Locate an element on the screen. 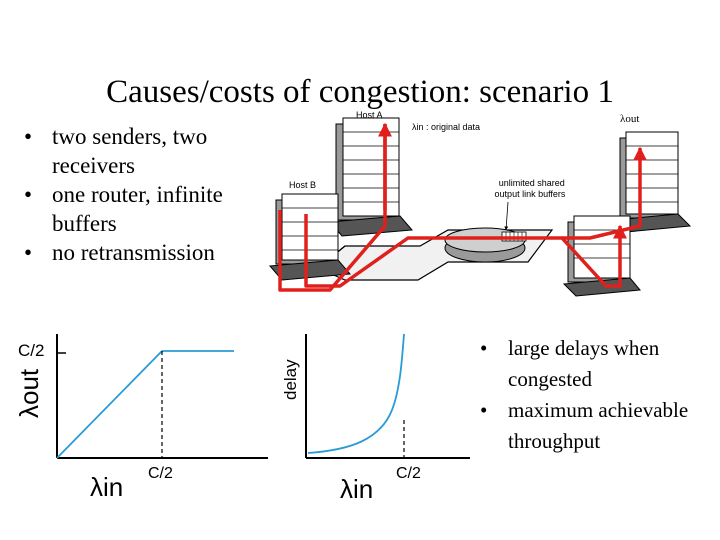 The width and height of the screenshot is (720, 540). throughput-curve is located at coordinates (109, 404).